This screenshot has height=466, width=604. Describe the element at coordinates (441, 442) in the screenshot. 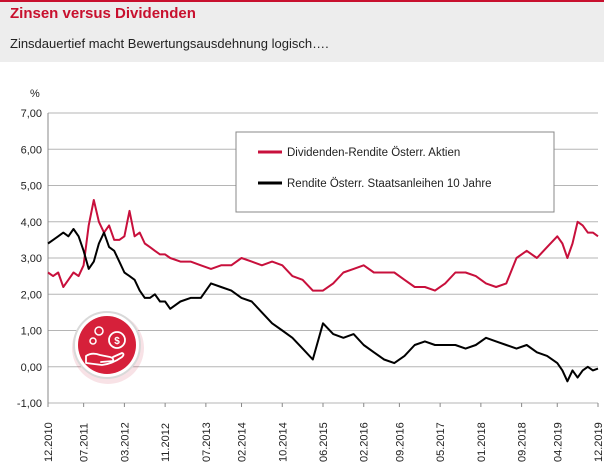

I see `x-tick-label: 05.2017` at that location.